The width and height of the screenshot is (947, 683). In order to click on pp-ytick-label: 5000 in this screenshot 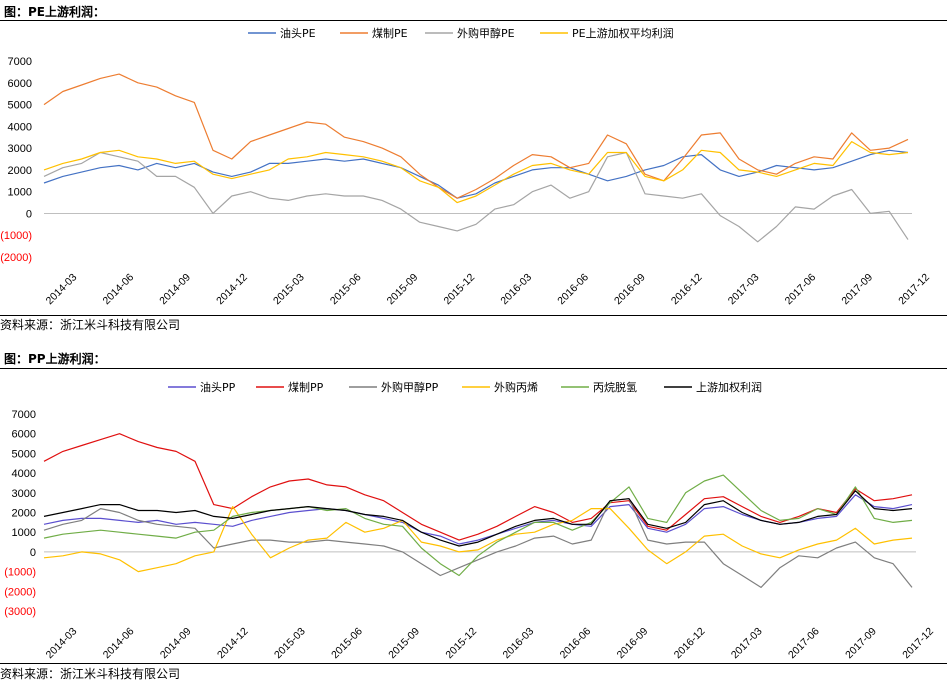, I will do `click(24, 454)`.